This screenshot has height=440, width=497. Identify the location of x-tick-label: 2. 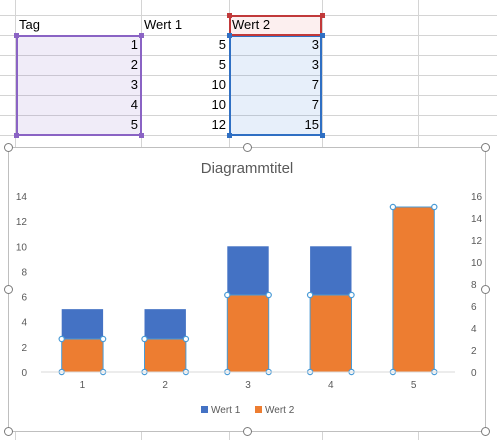
(165, 385).